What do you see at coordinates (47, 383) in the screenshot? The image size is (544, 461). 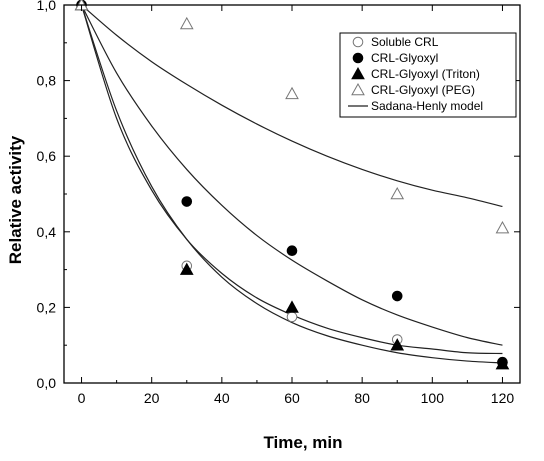 I see `y-tick-label: 0,0` at bounding box center [47, 383].